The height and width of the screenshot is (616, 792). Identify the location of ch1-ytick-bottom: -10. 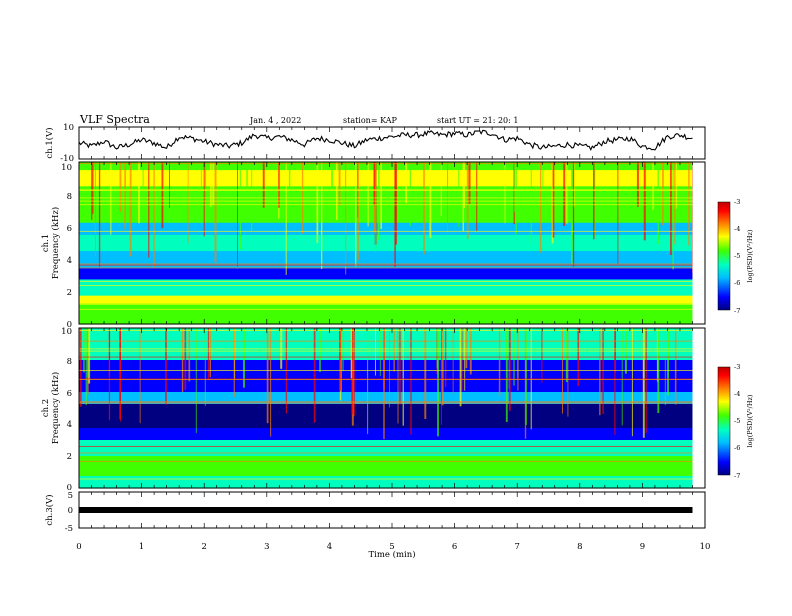
(67, 159).